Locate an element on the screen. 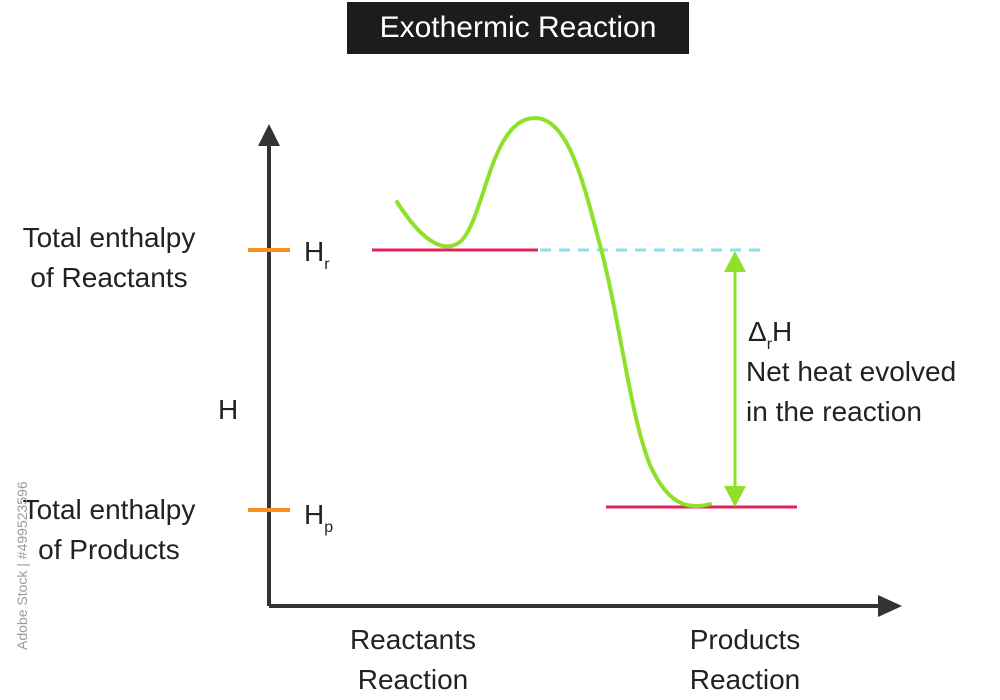 The image size is (1000, 700). delta-arrow-up-icon is located at coordinates (735, 261).